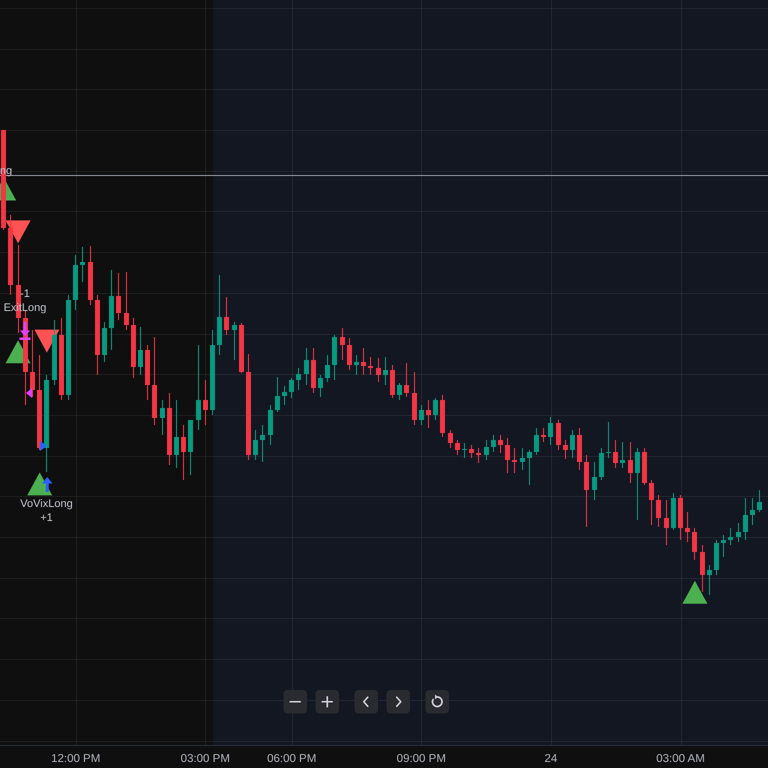 The image size is (768, 768). What do you see at coordinates (75, 759) in the screenshot?
I see `x-tick-label: 12:00 PM` at bounding box center [75, 759].